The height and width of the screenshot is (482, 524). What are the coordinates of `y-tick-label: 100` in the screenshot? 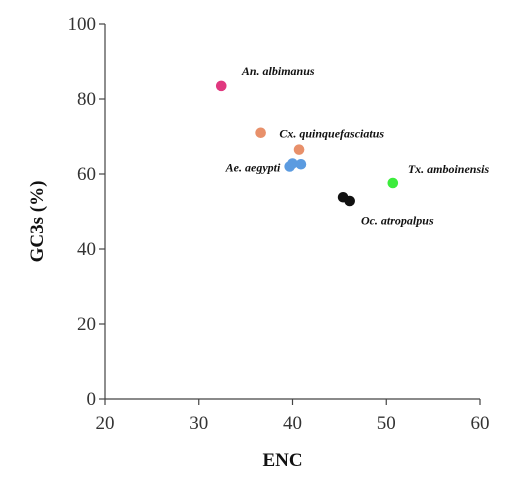 It's located at (82, 24).